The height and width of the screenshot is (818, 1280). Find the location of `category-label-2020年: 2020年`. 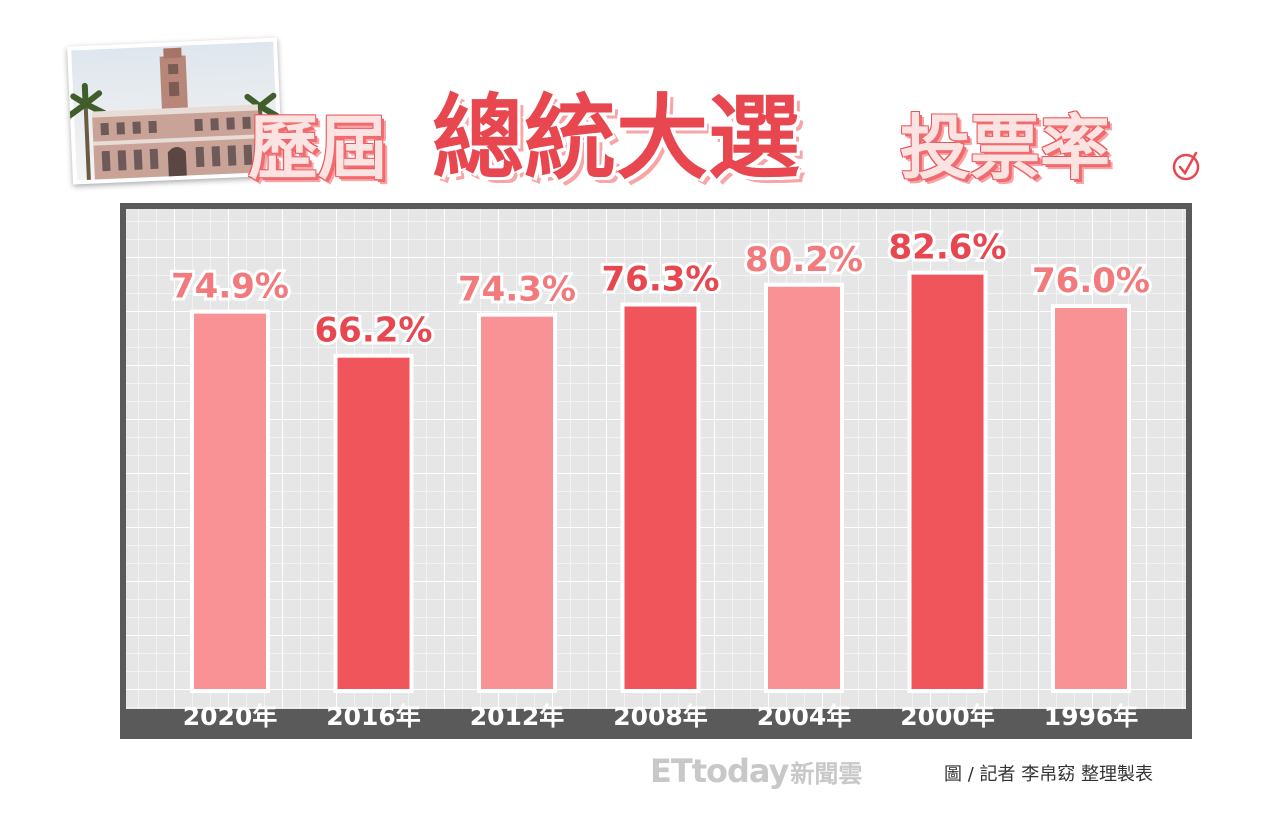

category-label-2020年: 2020年 is located at coordinates (230, 716).